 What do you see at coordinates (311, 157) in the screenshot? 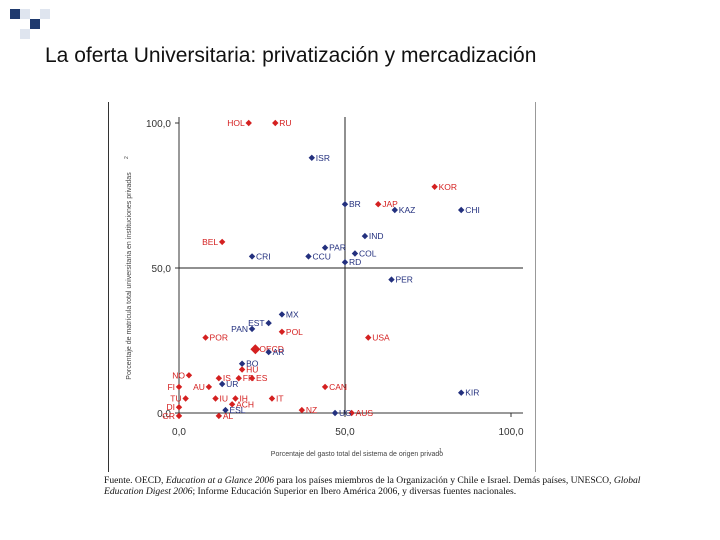
I see `data-point-isr` at bounding box center [311, 157].